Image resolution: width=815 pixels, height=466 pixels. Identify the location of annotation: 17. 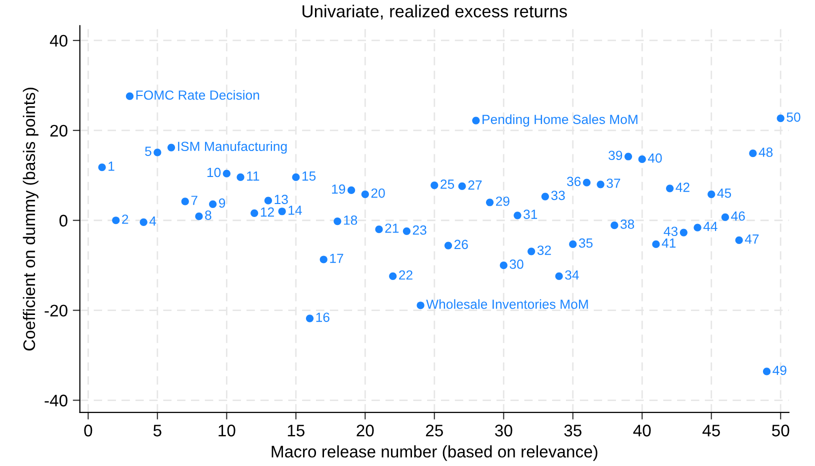
(337, 258).